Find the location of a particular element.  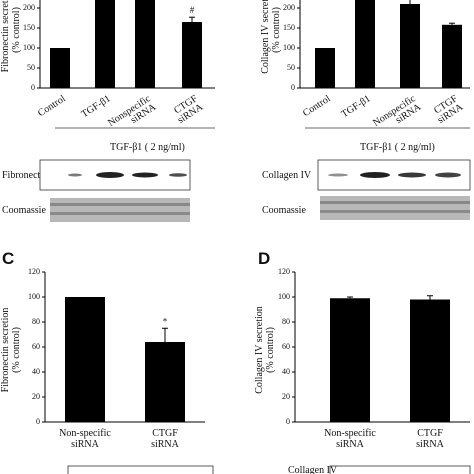

blot-label: Fibronectin is located at coordinates (25, 175).